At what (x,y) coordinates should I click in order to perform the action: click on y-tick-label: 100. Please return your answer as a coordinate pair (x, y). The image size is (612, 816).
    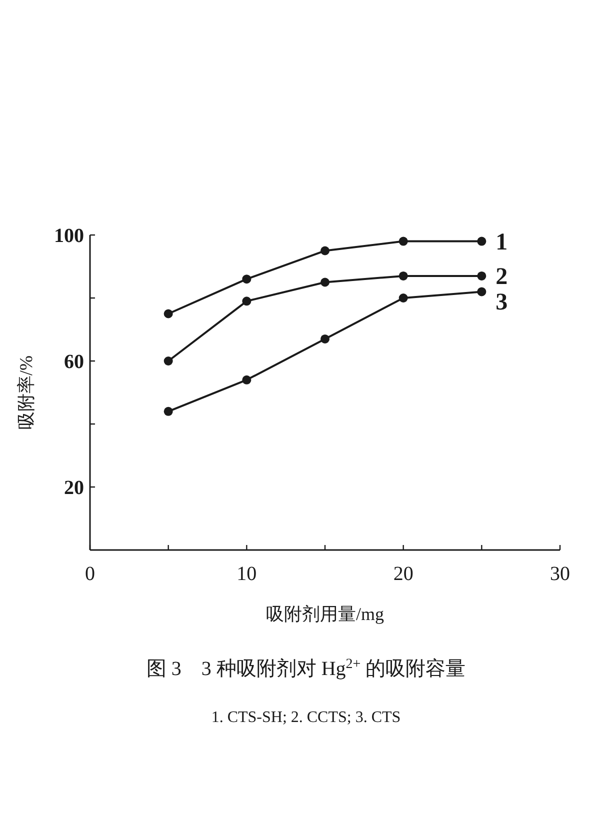
    Looking at the image, I should click on (69, 236).